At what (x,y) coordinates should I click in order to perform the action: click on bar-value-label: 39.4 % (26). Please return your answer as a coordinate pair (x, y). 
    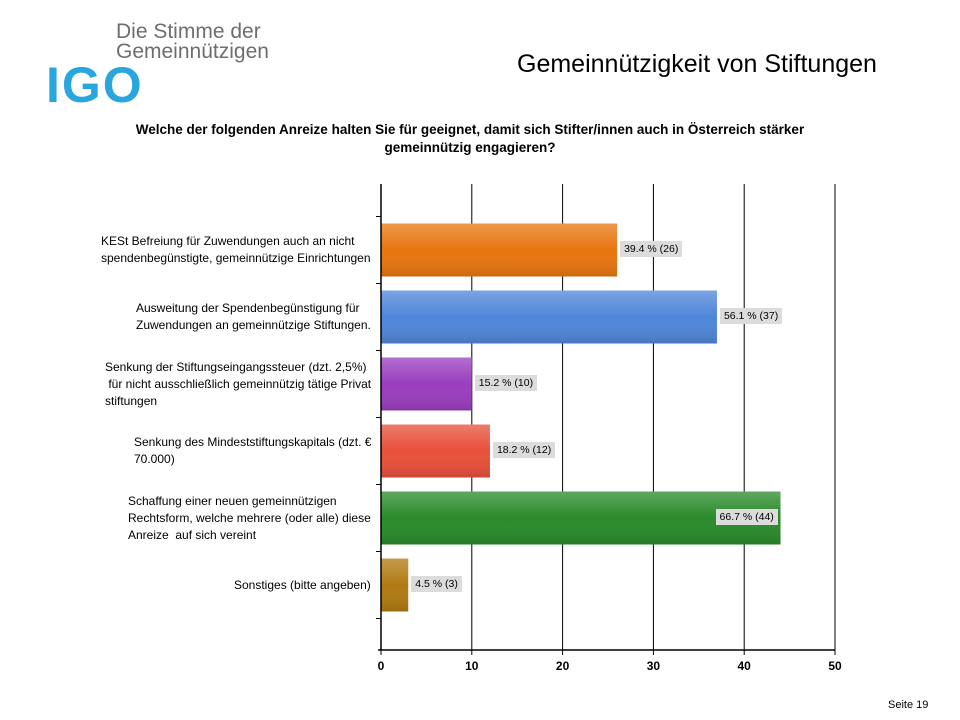
    Looking at the image, I should click on (651, 249).